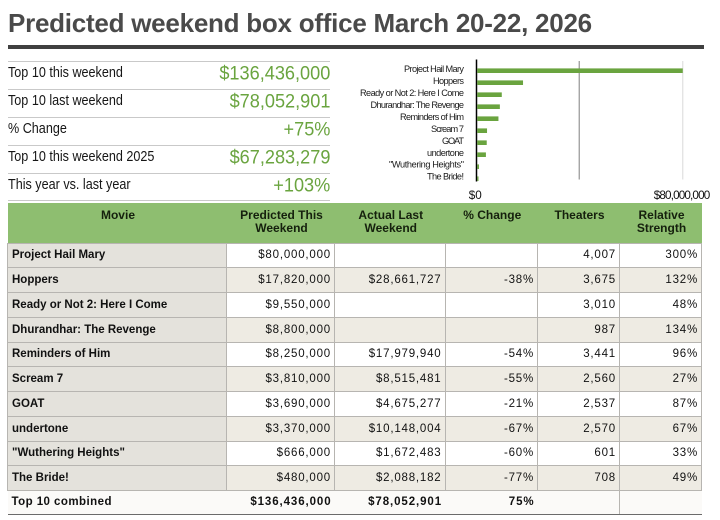 The height and width of the screenshot is (520, 720). What do you see at coordinates (426, 165) in the screenshot?
I see `svg-text: "Wuthering Heights"` at bounding box center [426, 165].